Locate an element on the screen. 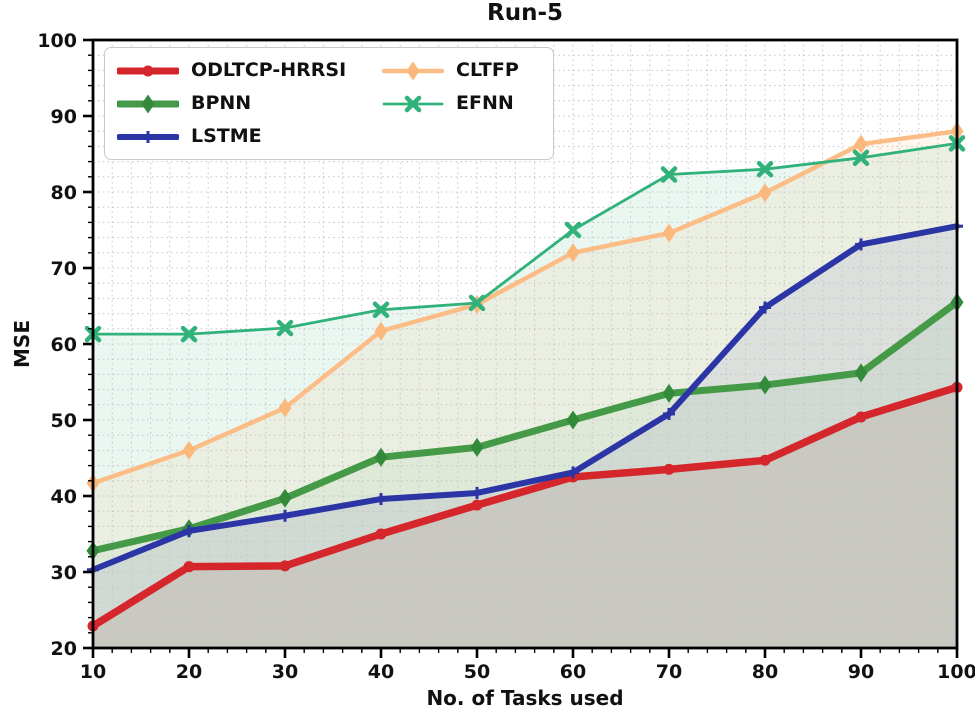 Image resolution: width=975 pixels, height=717 pixels. y-axis-label: MSE is located at coordinates (22, 344).